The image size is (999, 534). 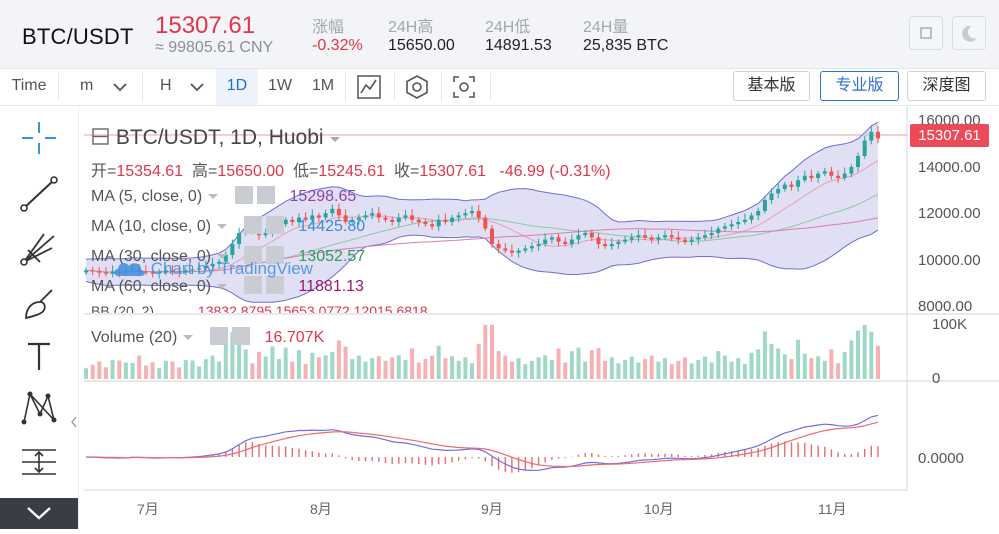 I want to click on collapse-icon, so click(x=101, y=137).